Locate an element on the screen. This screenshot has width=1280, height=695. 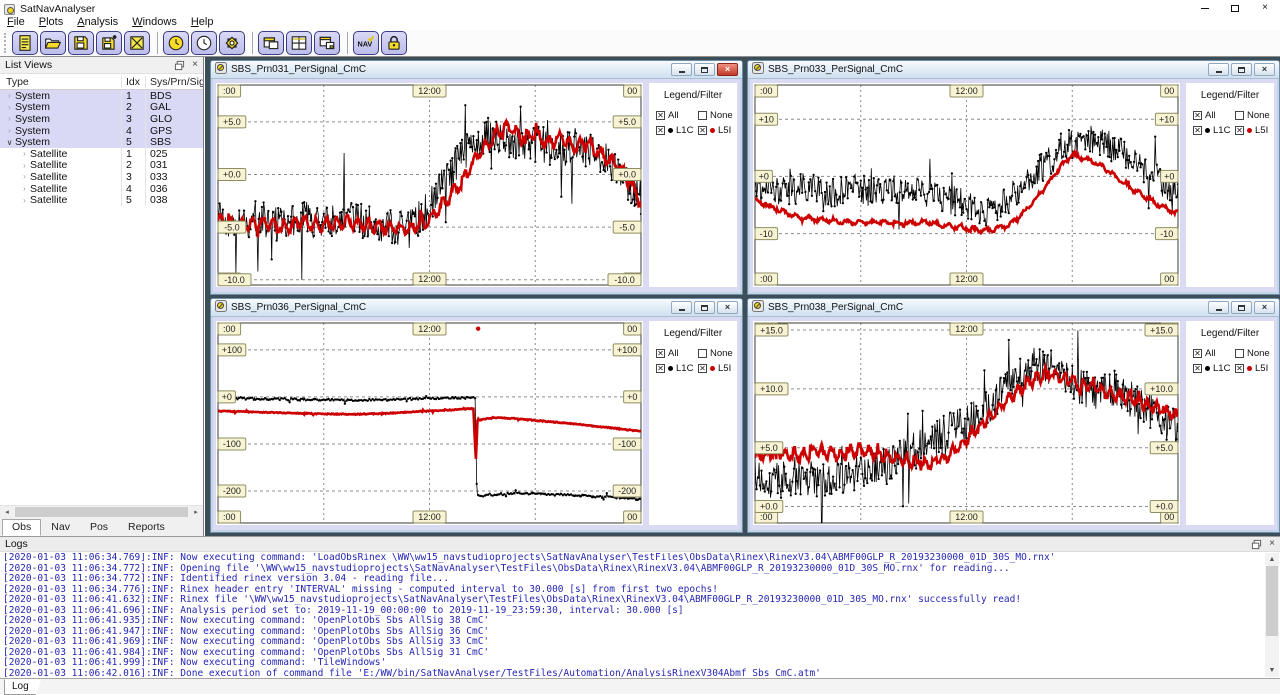
plot-window-titlebar: SBS_Prn036_PerSignal_CmC × is located at coordinates (476, 308).